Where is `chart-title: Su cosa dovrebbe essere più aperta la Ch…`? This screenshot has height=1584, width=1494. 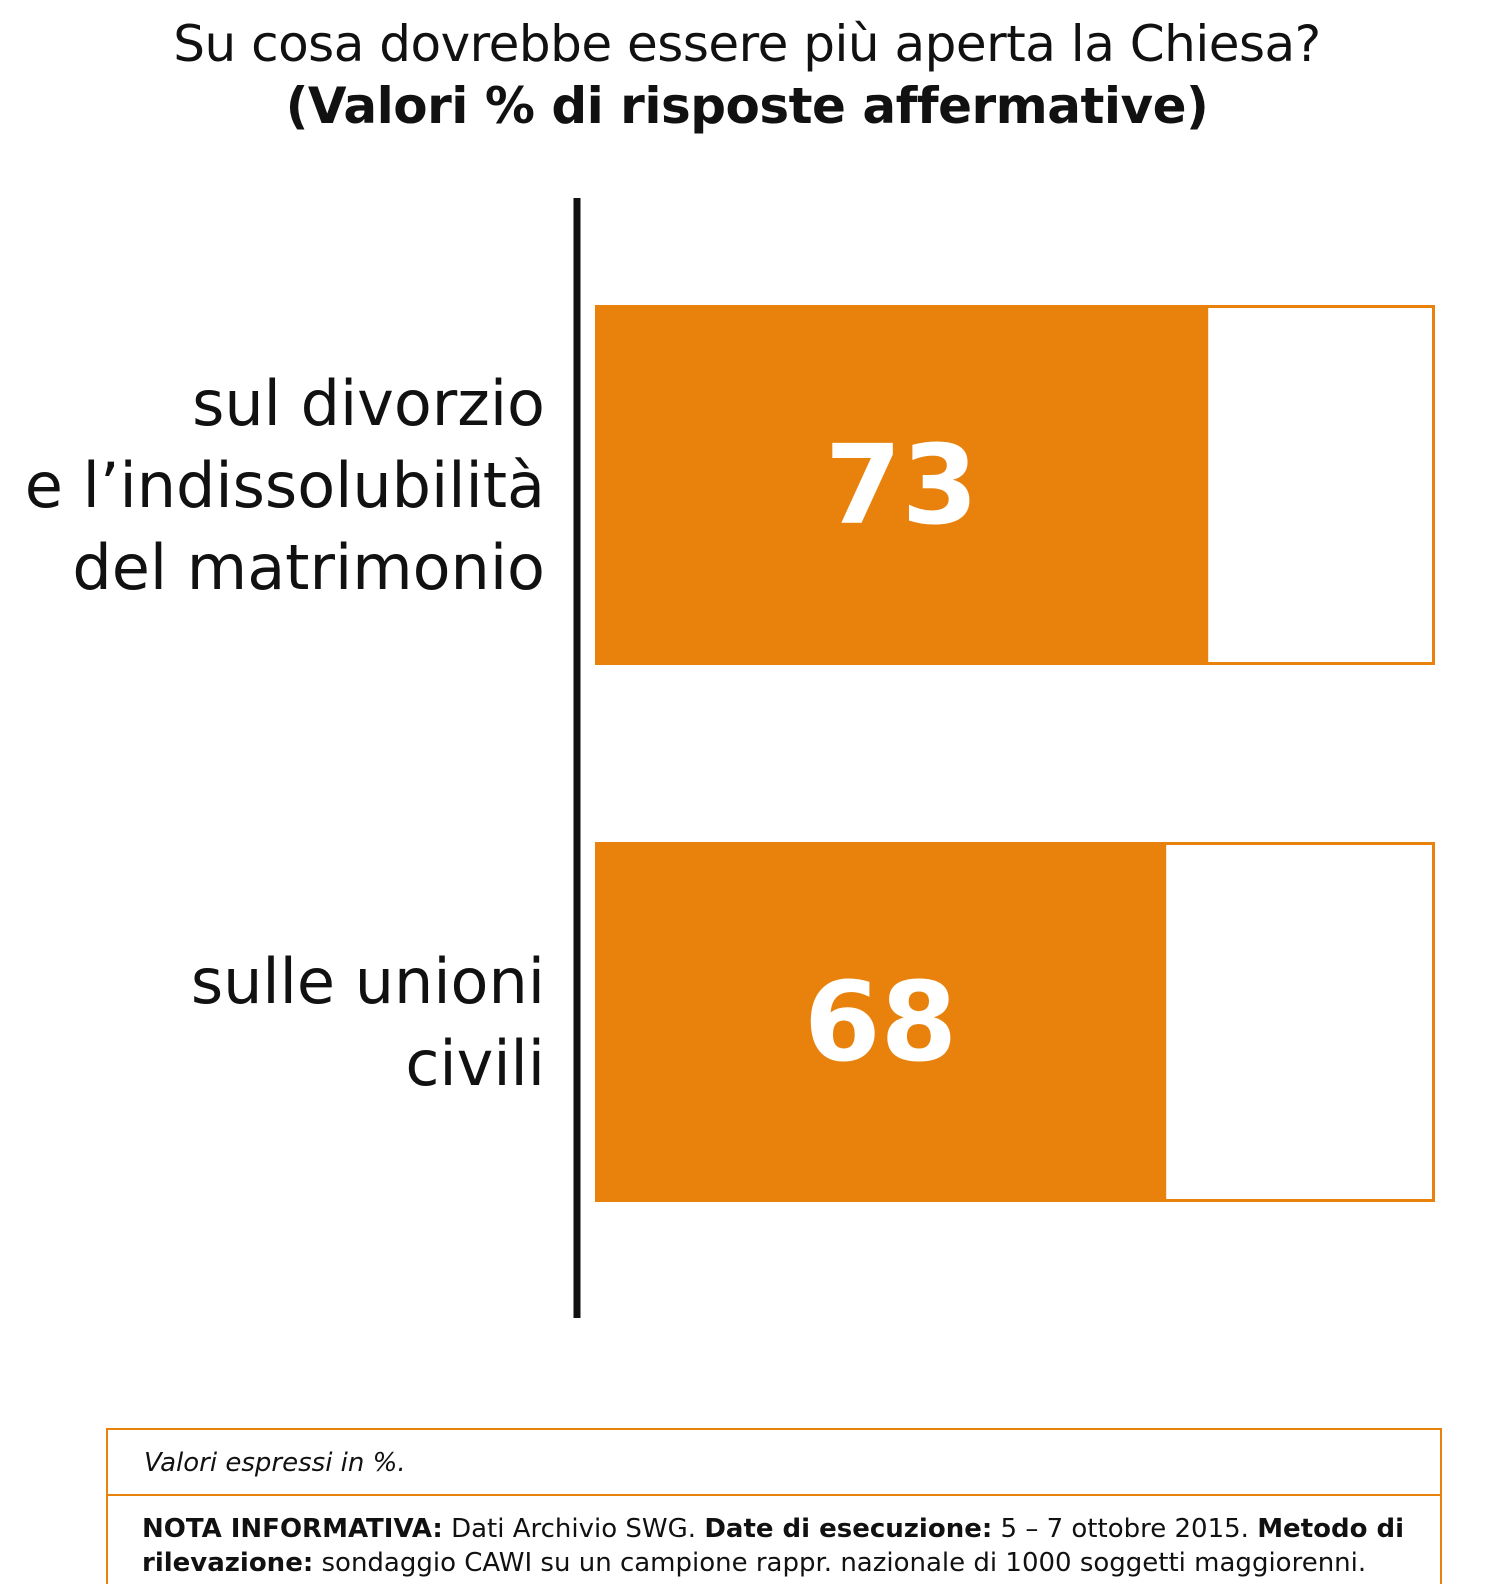 chart-title: Su cosa dovrebbe essere più aperta la Ch… is located at coordinates (747, 44).